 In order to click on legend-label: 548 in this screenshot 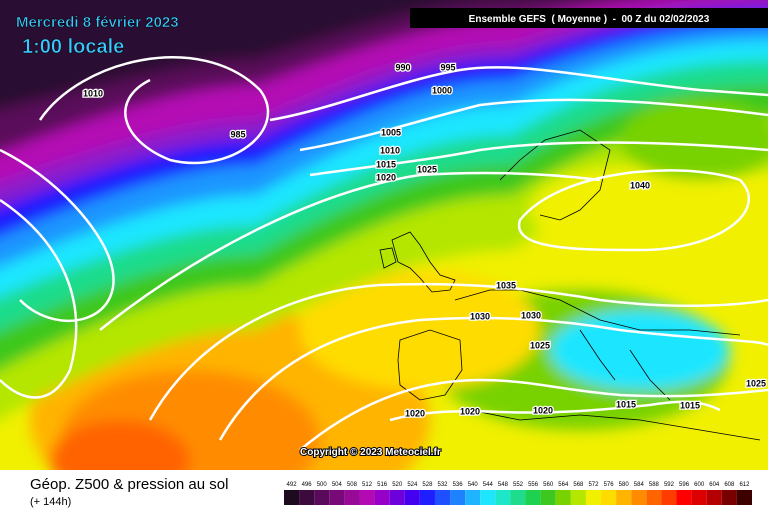, I will do `click(503, 485)`.